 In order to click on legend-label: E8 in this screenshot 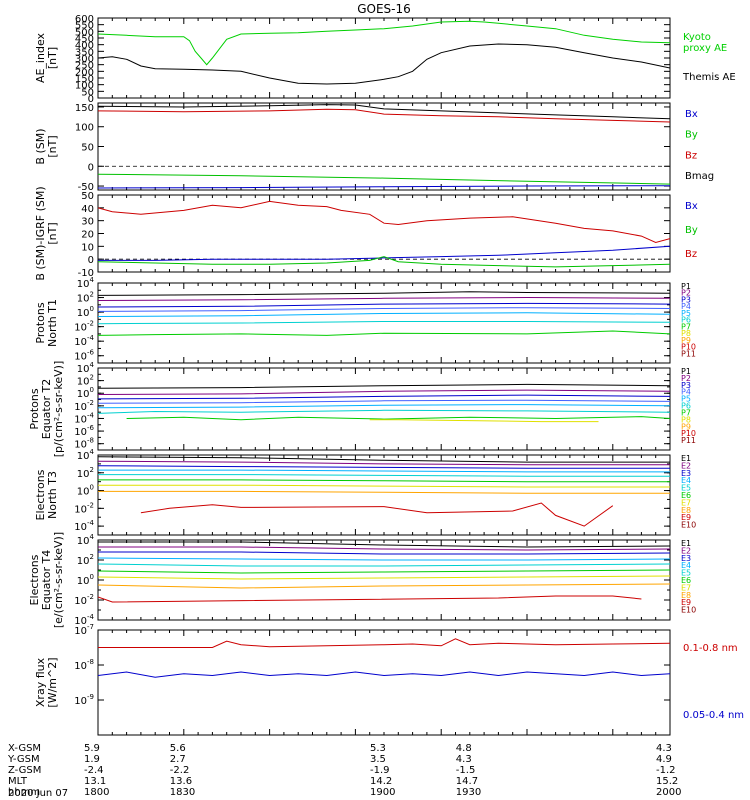, I will do `click(686, 510)`.